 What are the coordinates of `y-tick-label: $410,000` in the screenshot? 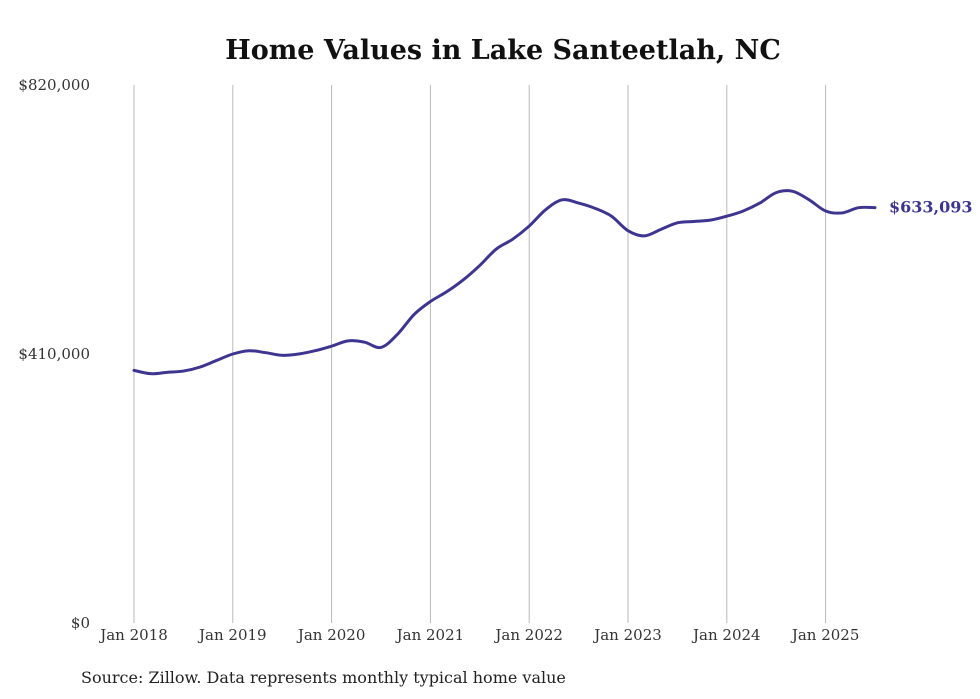 It's located at (54, 354).